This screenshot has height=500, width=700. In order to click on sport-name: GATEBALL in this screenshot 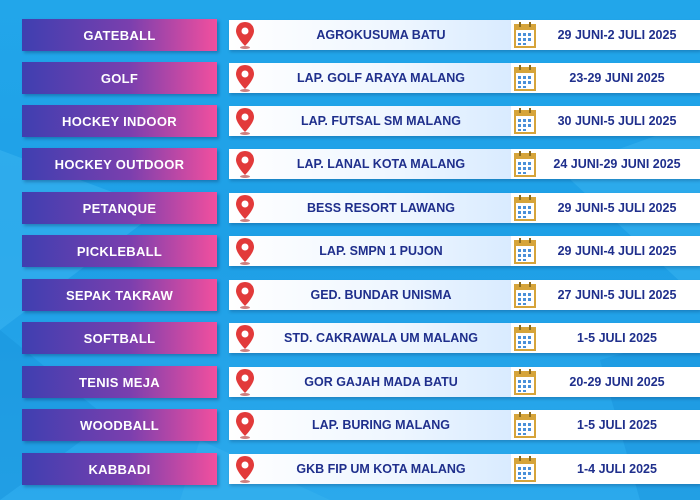, I will do `click(119, 35)`.